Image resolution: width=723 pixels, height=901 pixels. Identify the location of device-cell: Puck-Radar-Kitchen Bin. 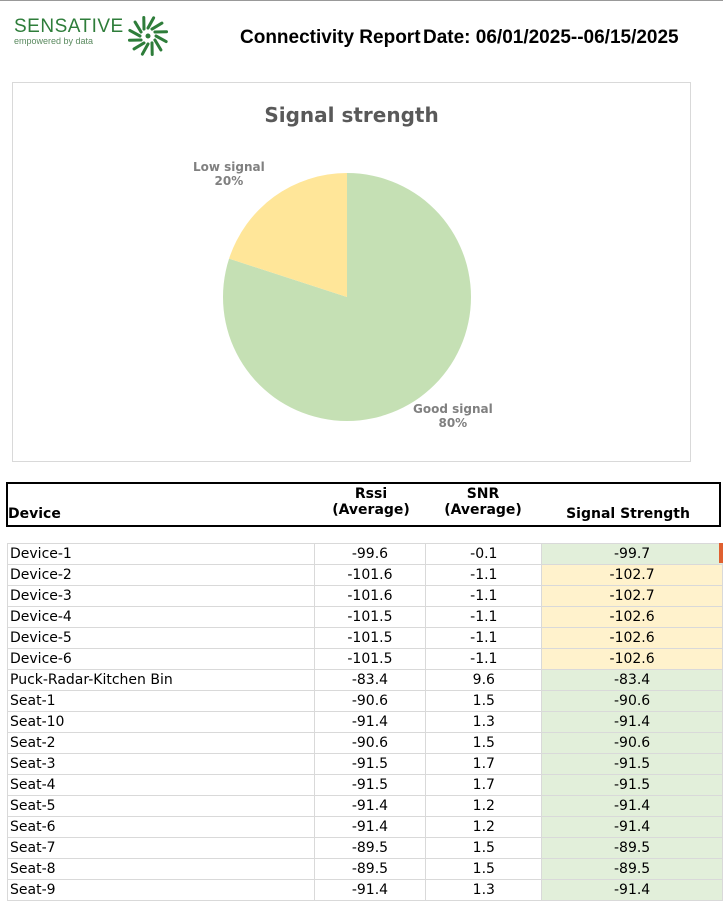
(161, 680).